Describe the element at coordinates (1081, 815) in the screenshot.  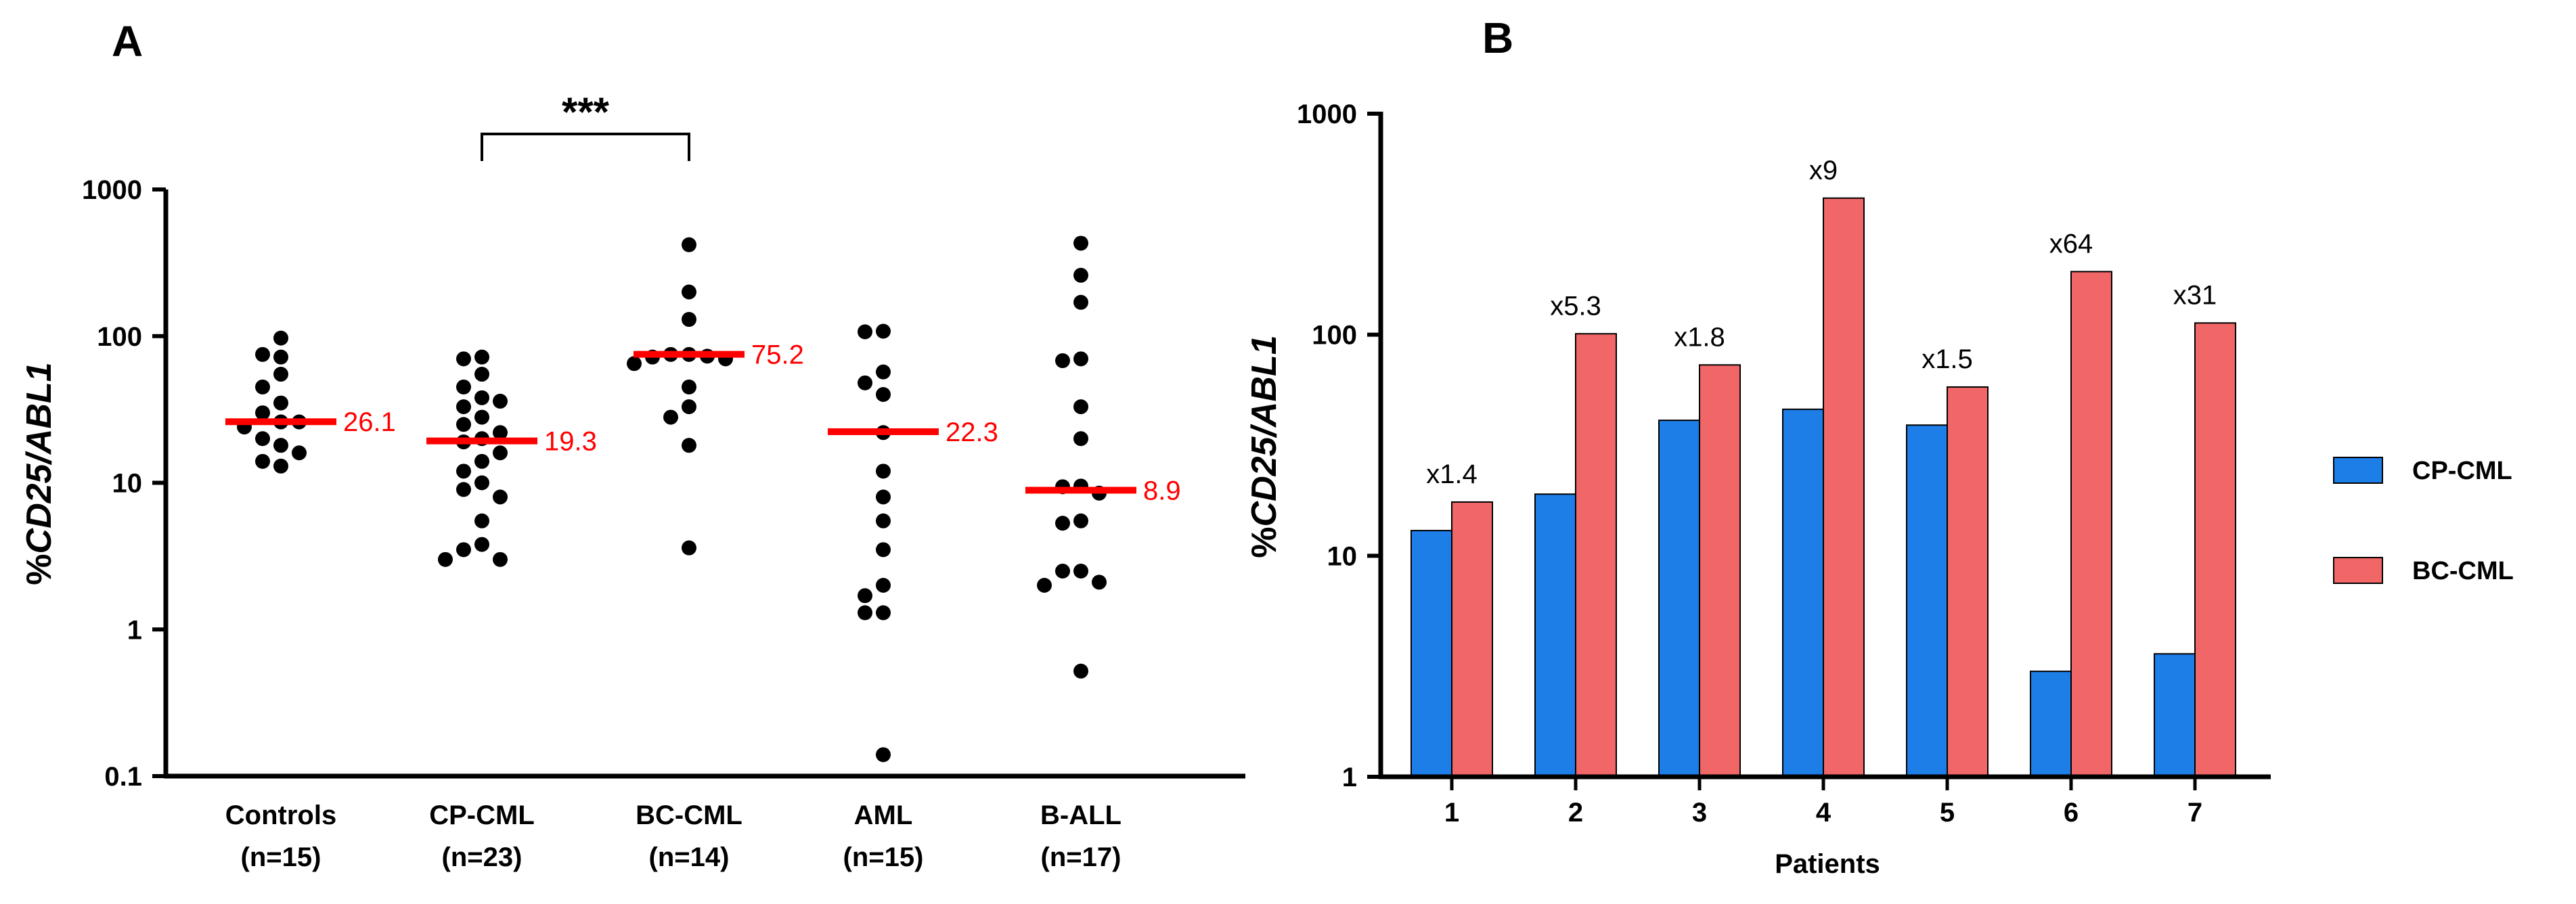
I see `x-label-b-all: B-ALL` at that location.